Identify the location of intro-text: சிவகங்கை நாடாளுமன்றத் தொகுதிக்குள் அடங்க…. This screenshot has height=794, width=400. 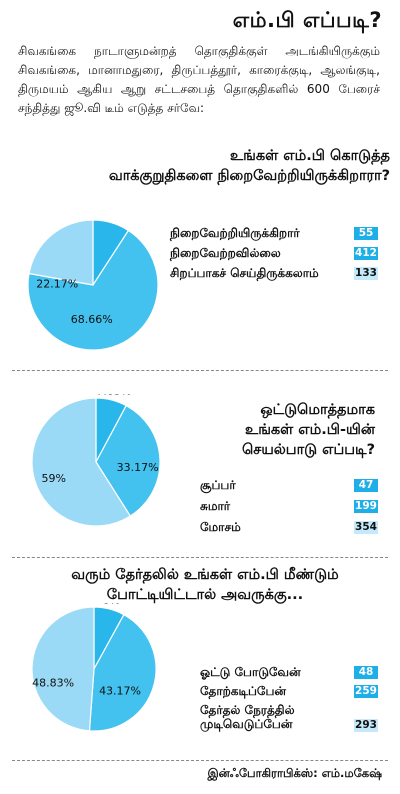
(199, 79).